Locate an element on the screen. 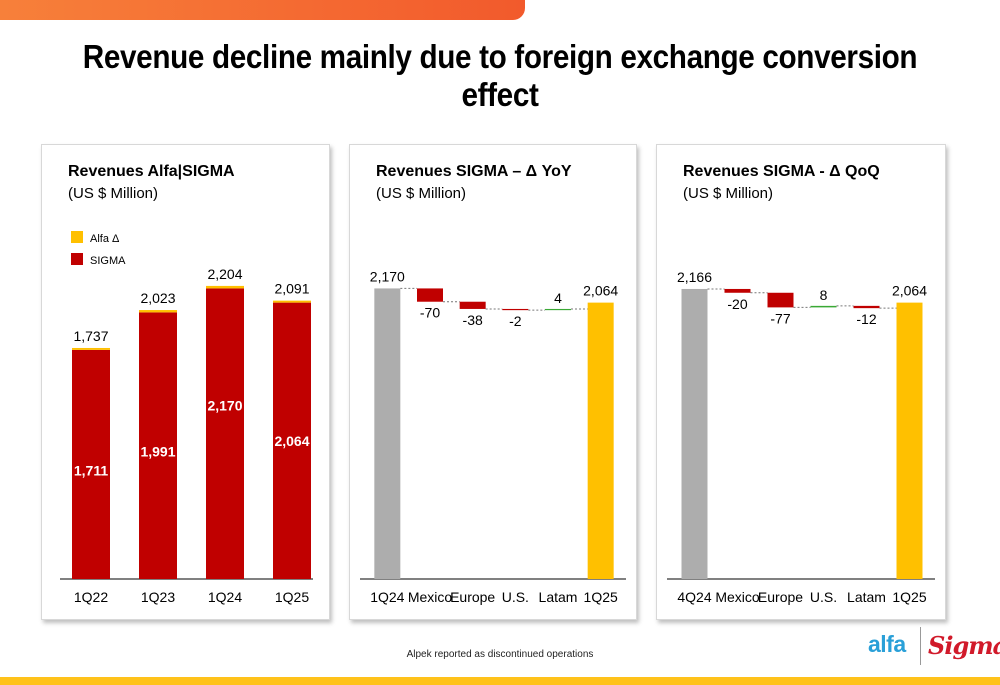 The width and height of the screenshot is (1000, 685). data-label-total: 2,170 is located at coordinates (387, 276).